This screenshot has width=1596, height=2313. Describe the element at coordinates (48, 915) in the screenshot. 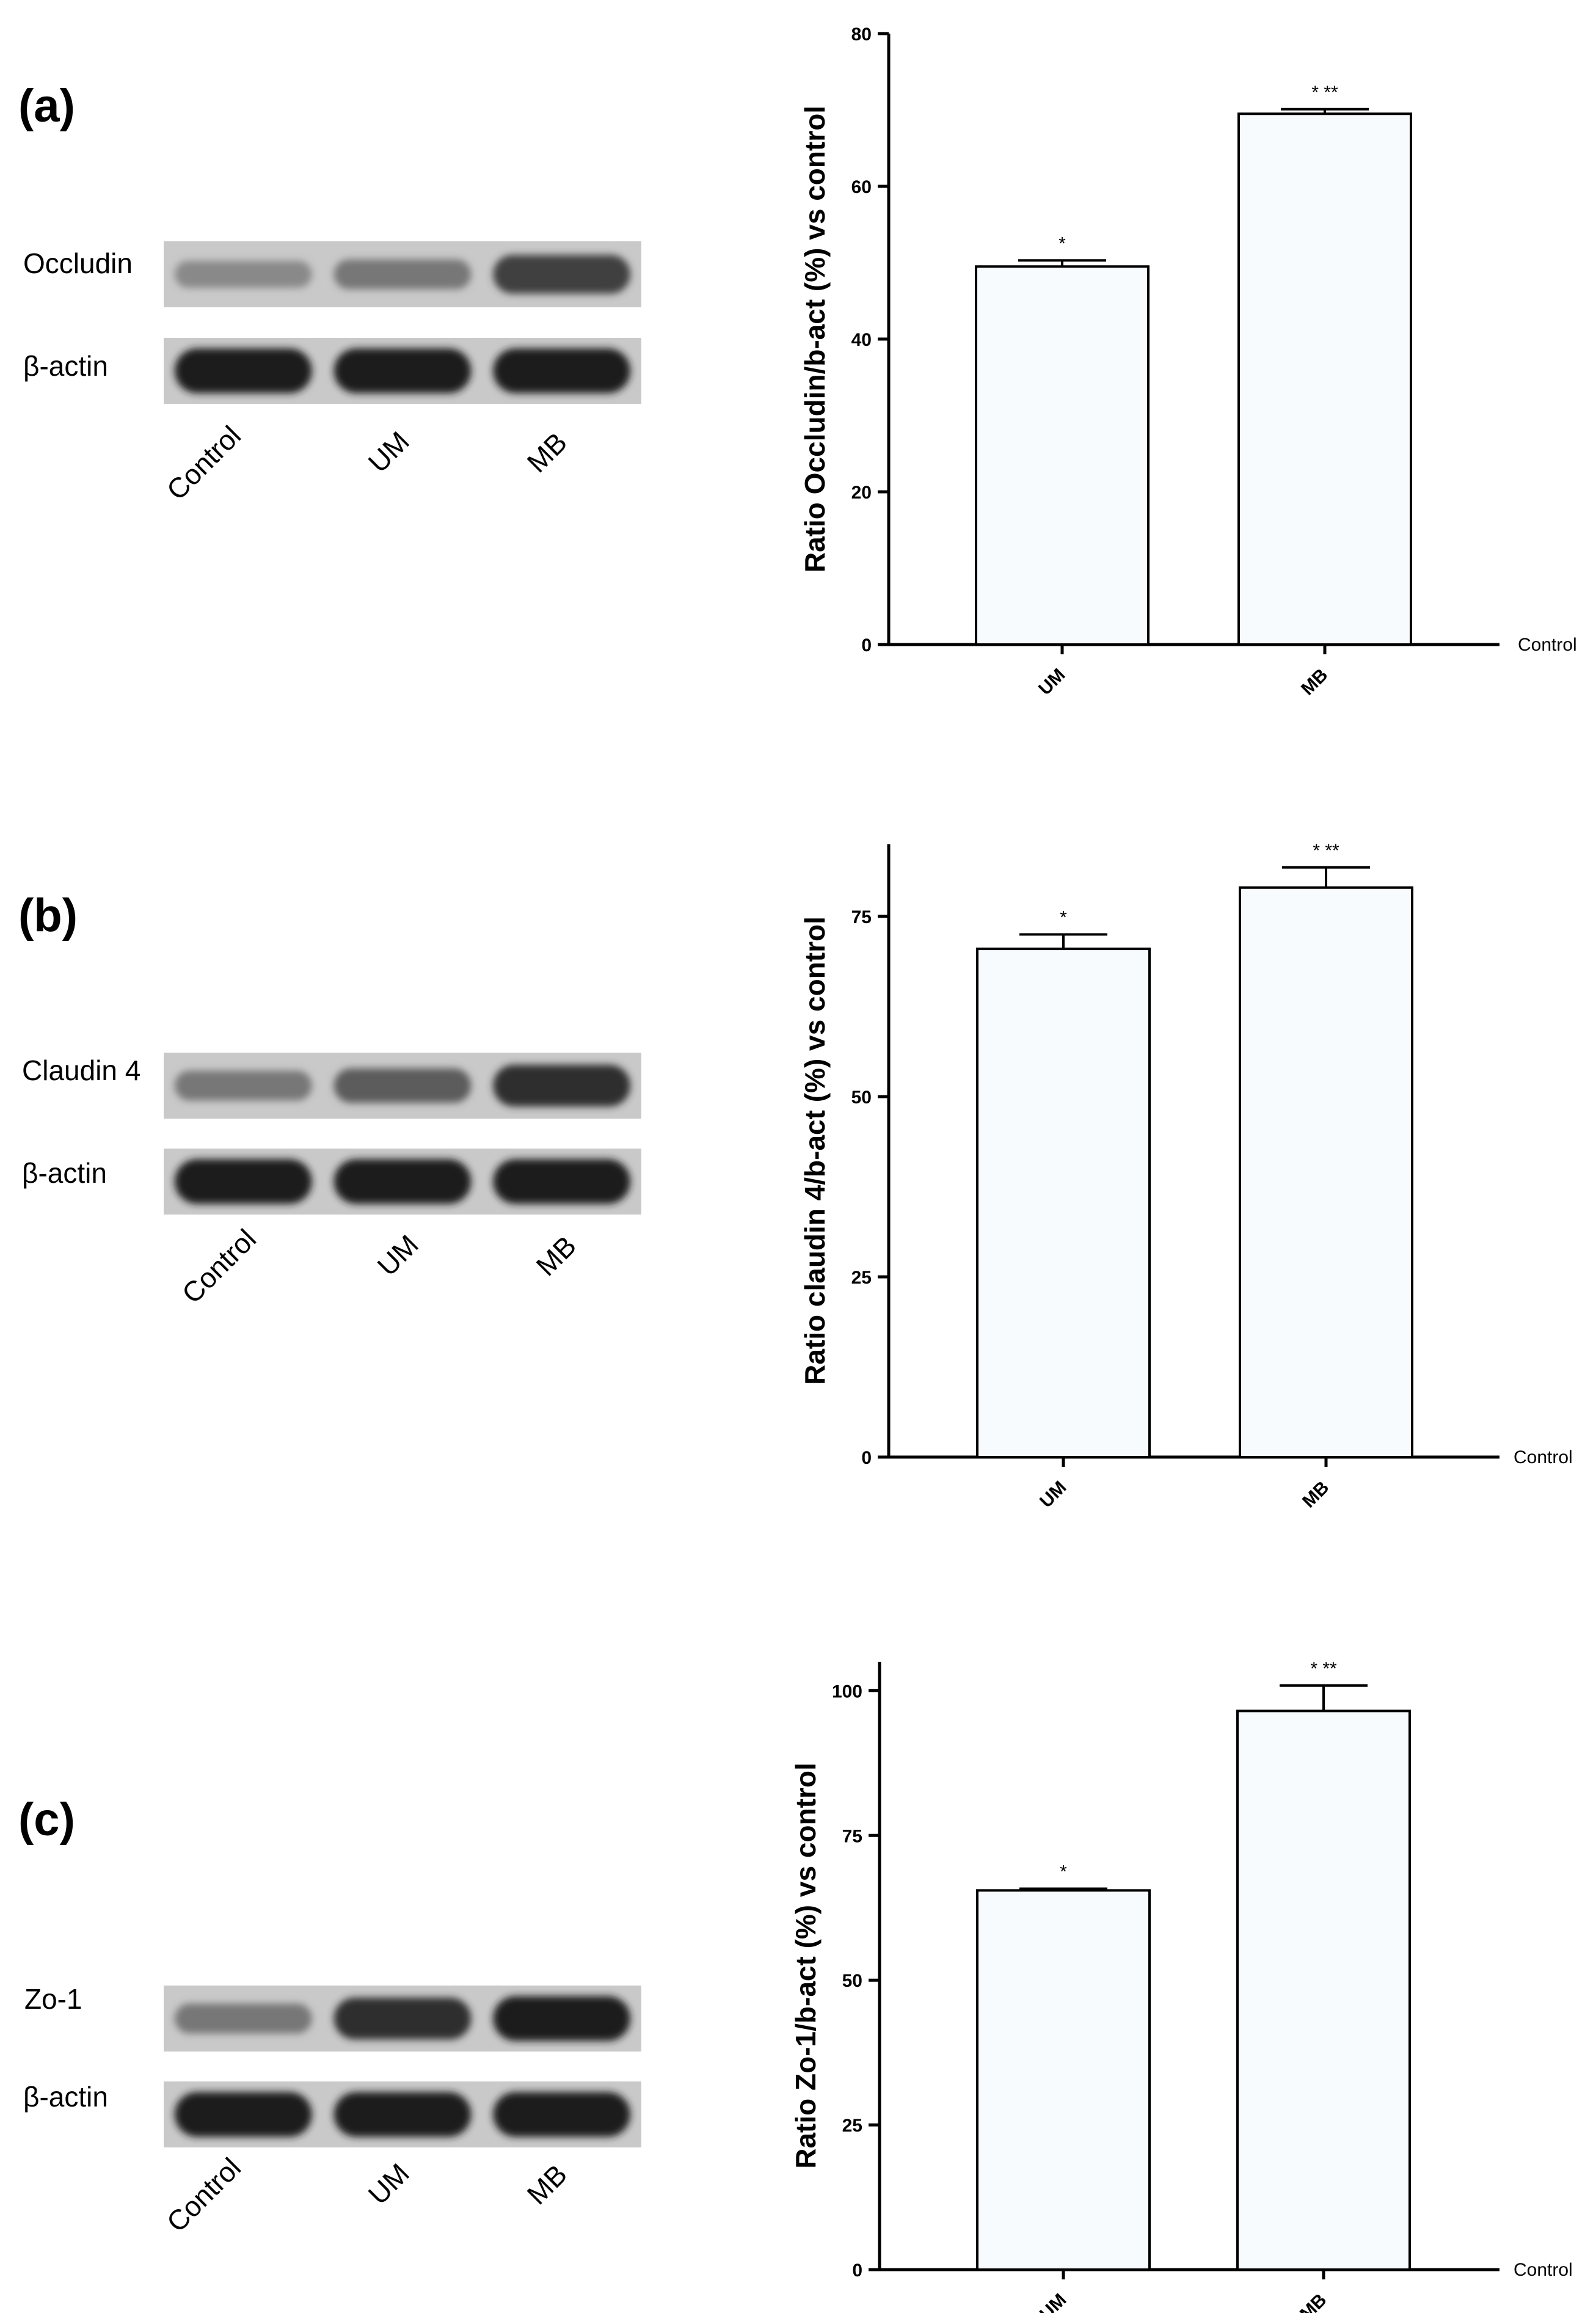

I see `panel-label-b: (b)` at that location.